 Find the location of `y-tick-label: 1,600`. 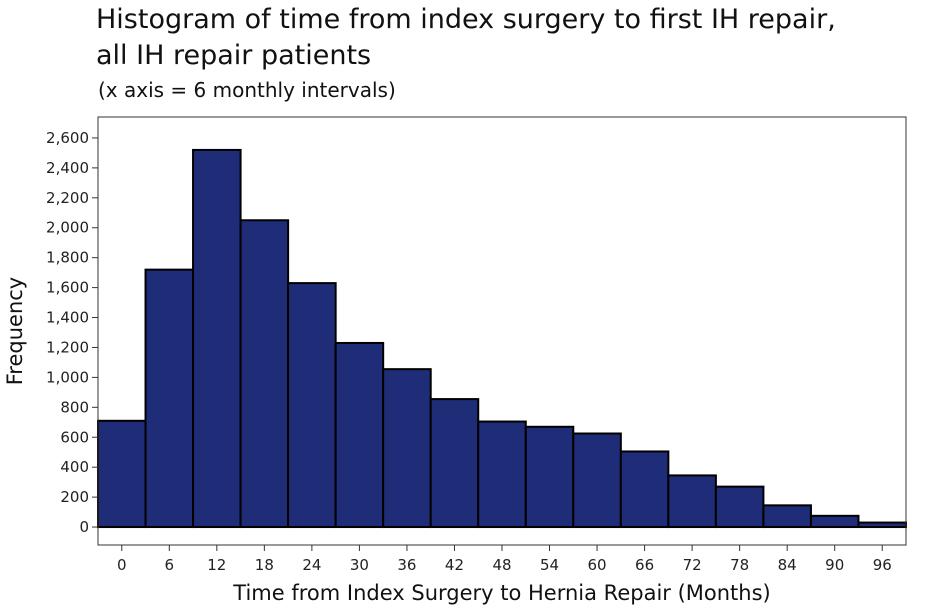

y-tick-label: 1,600 is located at coordinates (67, 288).